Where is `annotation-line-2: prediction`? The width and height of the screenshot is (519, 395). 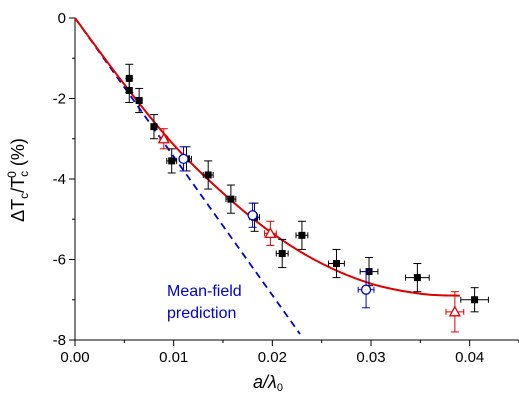 annotation-line-2: prediction is located at coordinates (201, 313).